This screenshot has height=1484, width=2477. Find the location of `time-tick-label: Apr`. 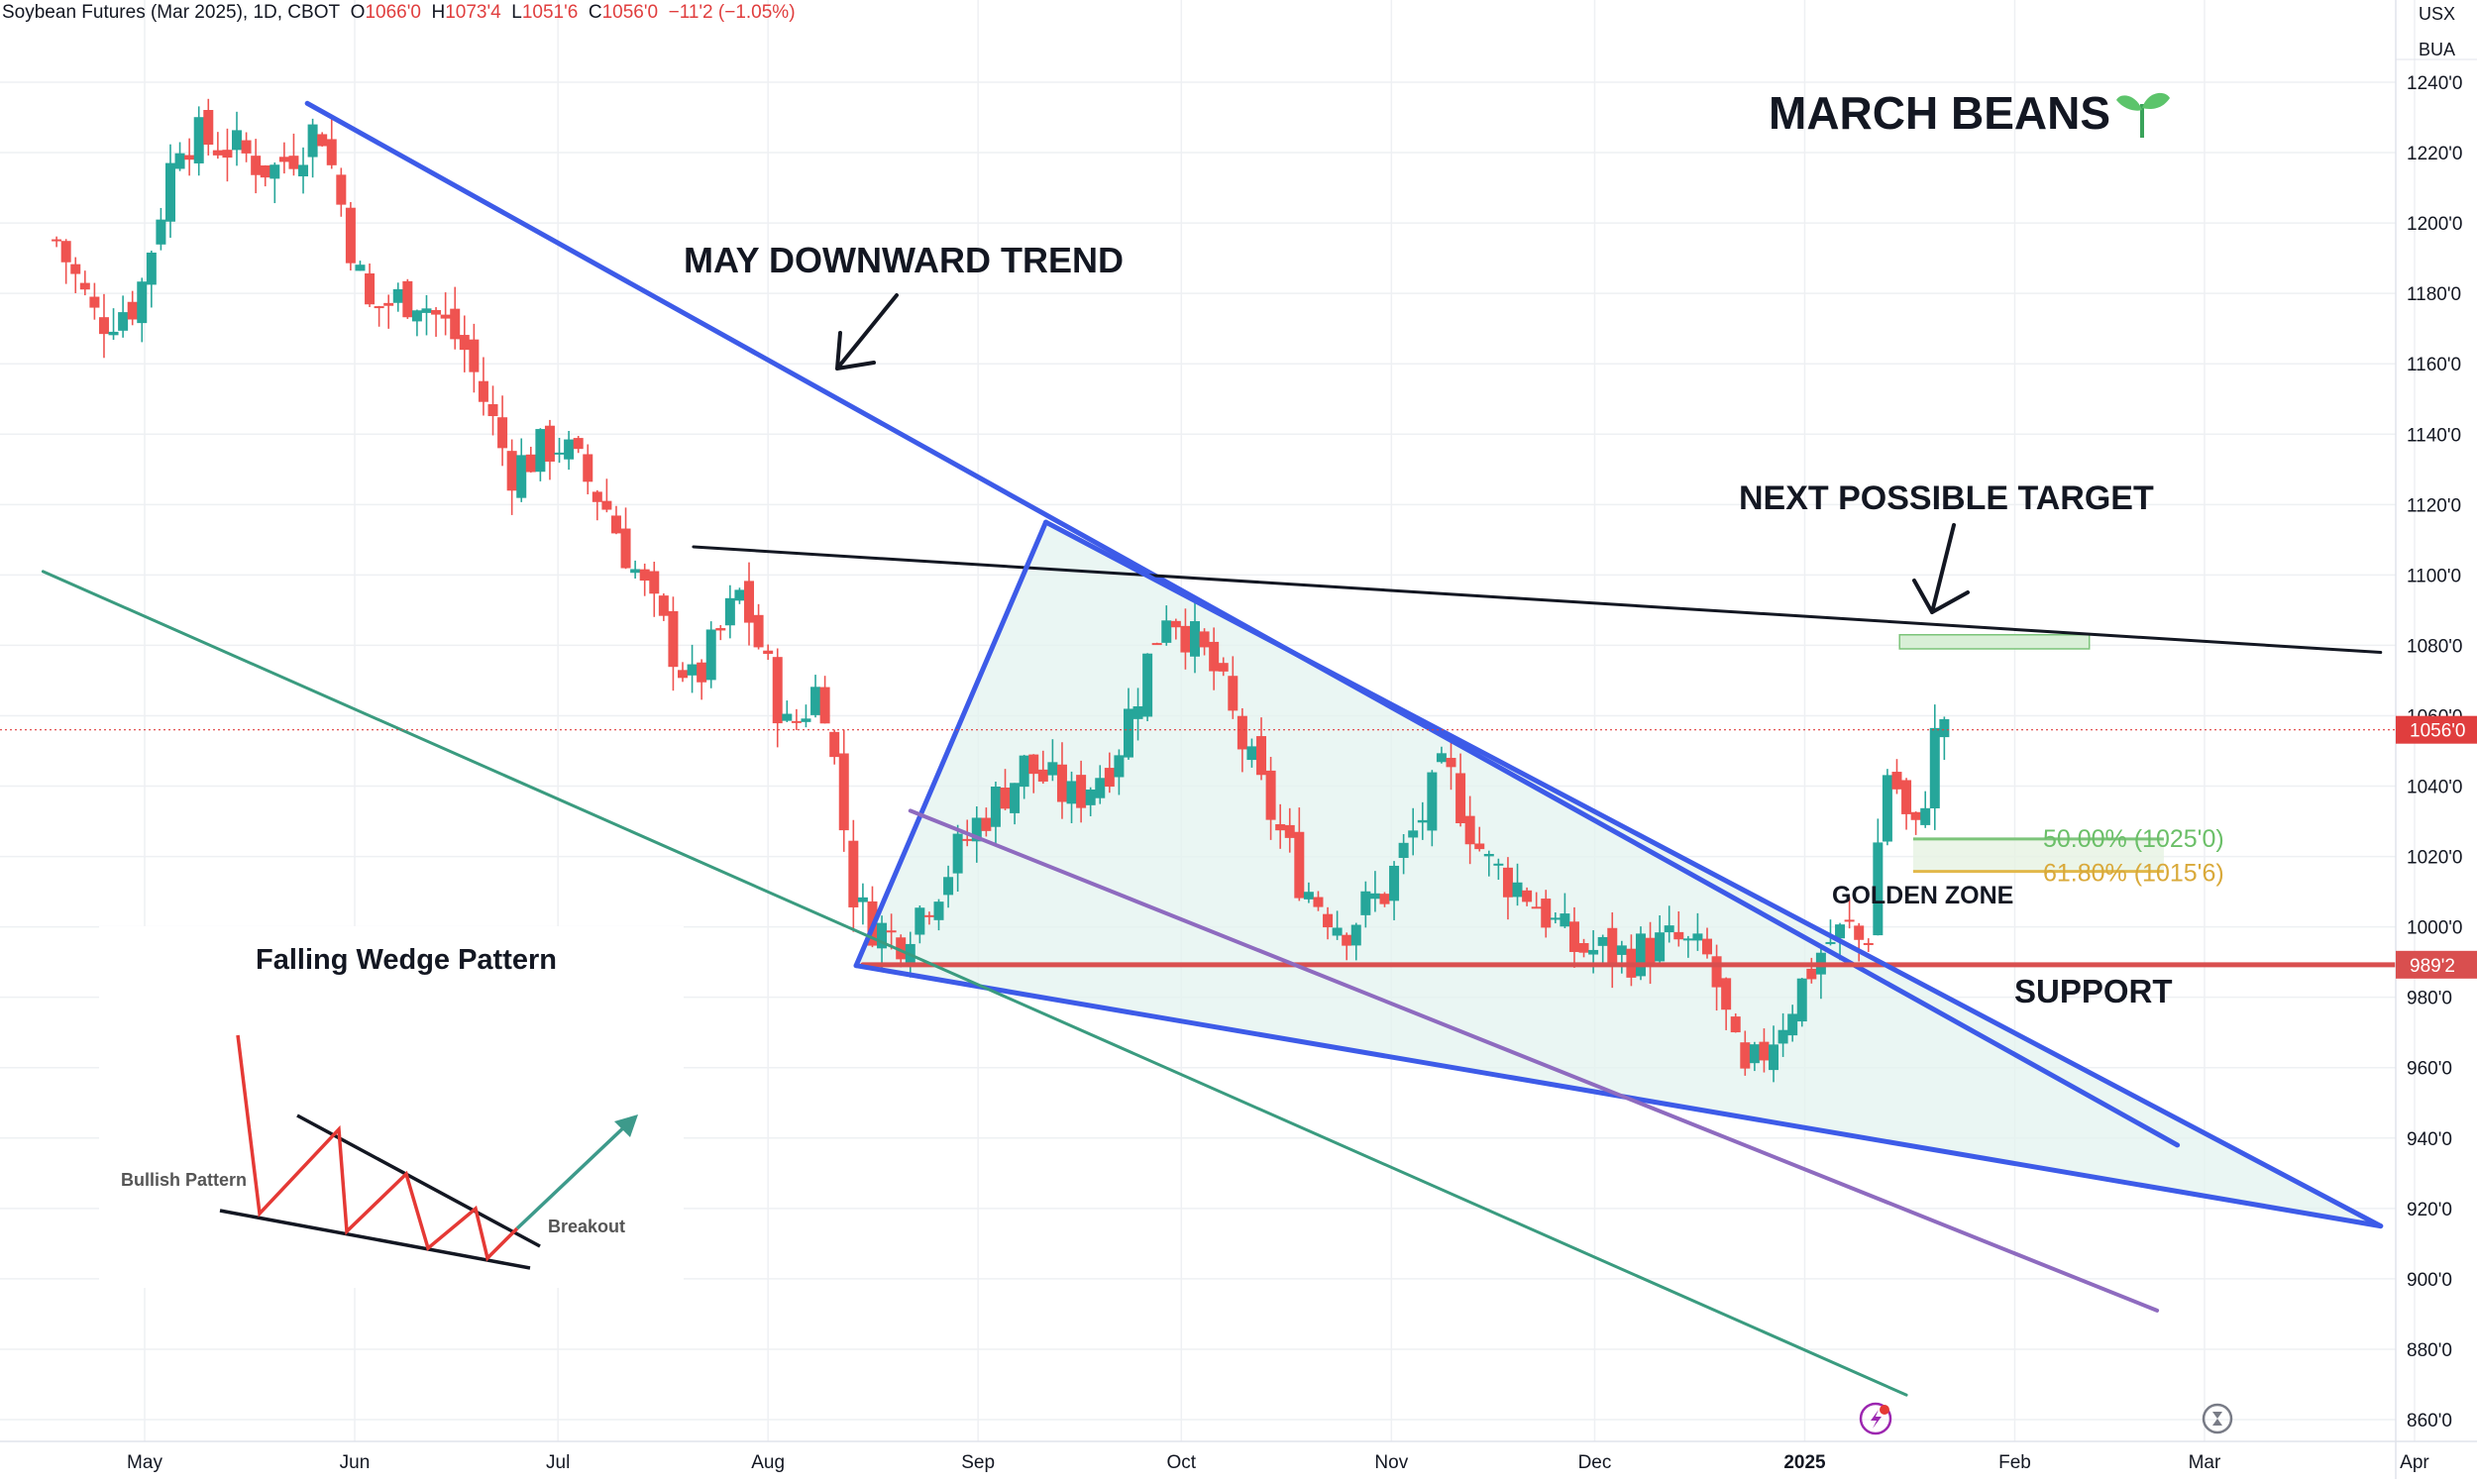

time-tick-label: Apr is located at coordinates (2415, 1462).